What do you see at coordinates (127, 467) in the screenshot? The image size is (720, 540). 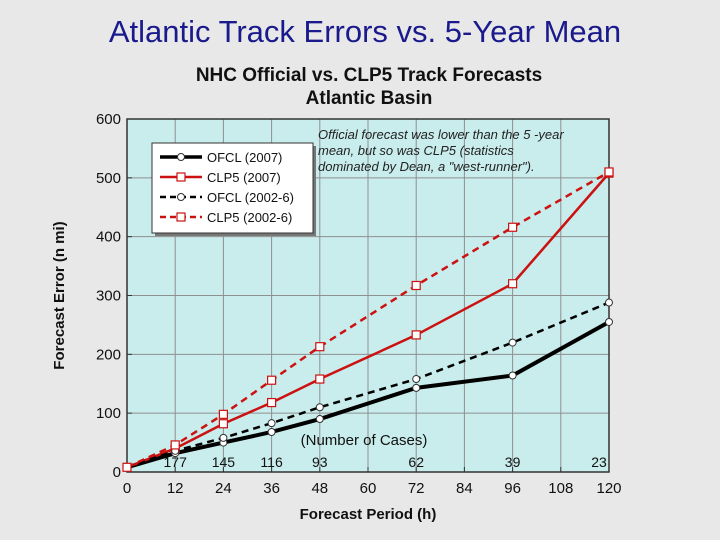 I see `origin-point` at bounding box center [127, 467].